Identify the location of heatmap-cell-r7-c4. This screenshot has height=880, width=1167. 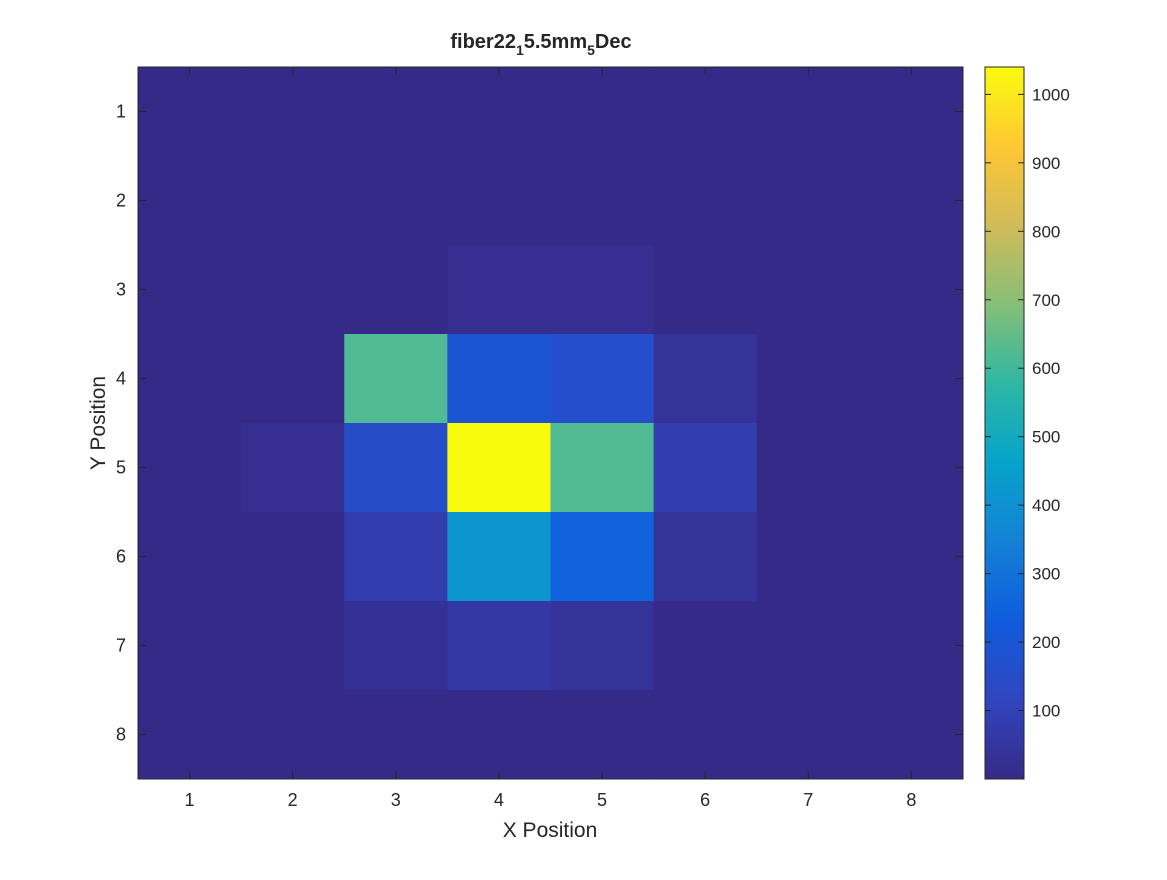
(499, 646).